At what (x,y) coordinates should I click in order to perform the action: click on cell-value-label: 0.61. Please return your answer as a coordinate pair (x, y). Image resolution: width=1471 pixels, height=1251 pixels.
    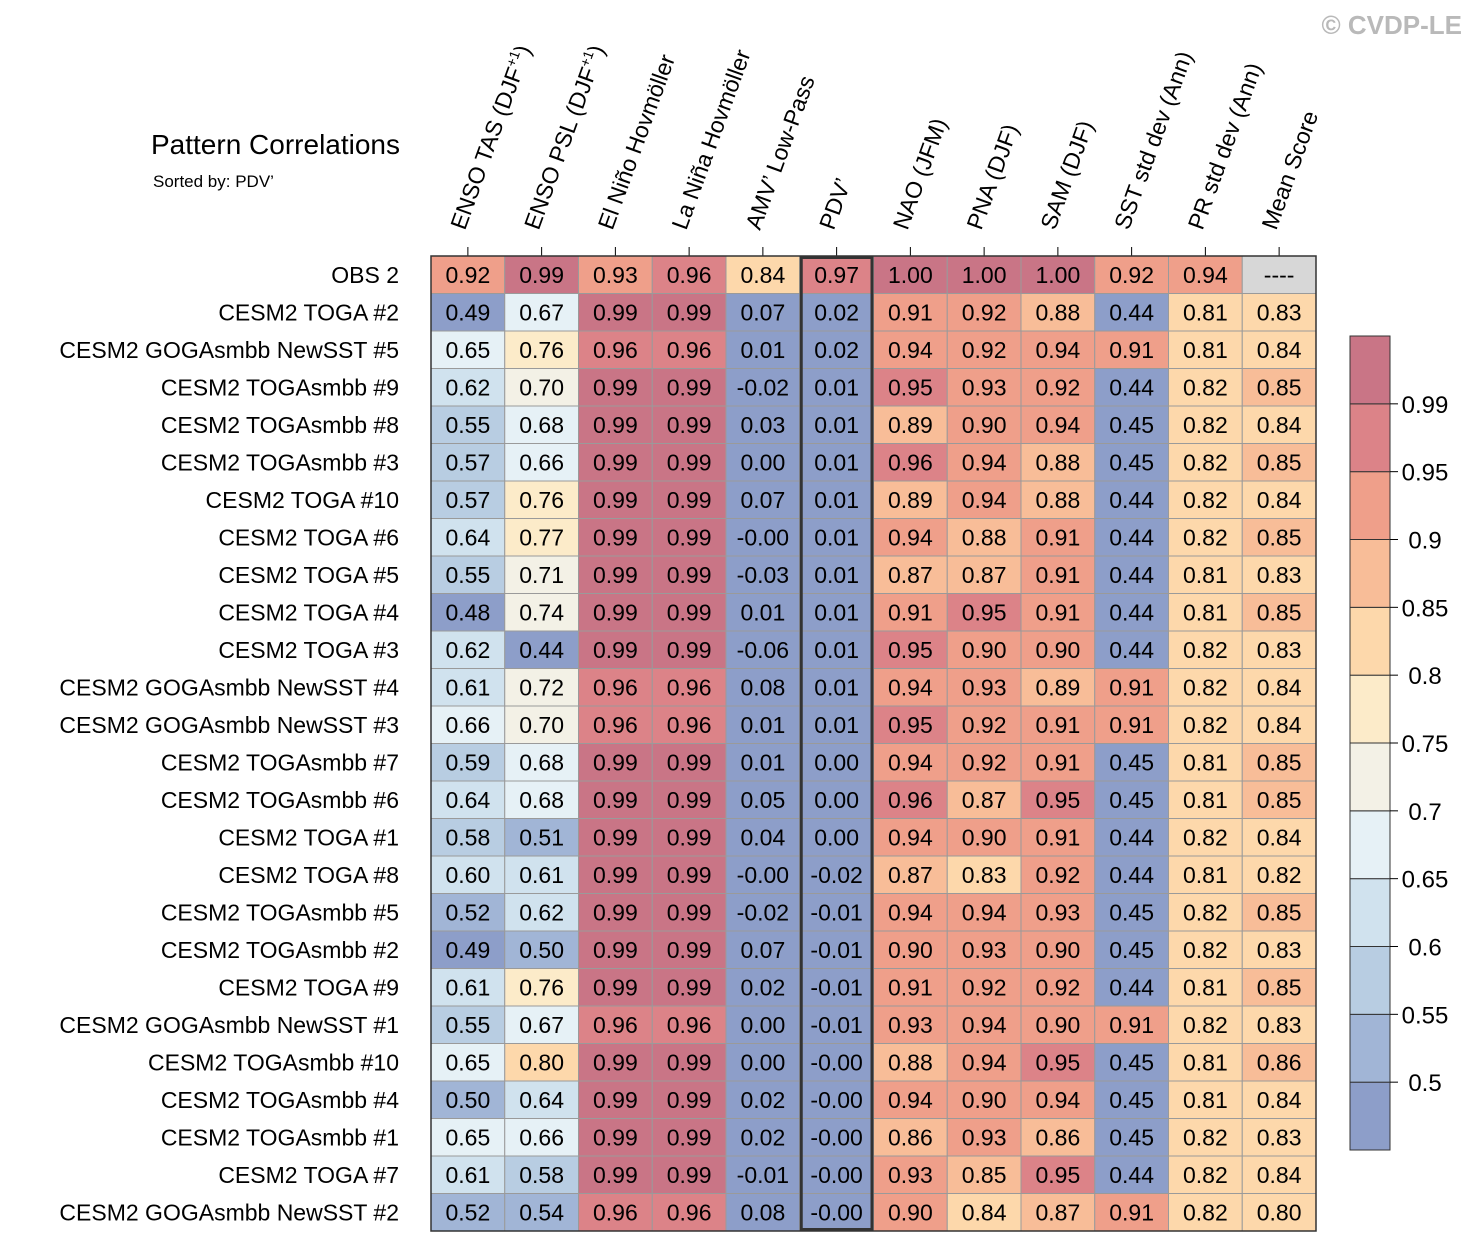
    Looking at the image, I should click on (467, 1175).